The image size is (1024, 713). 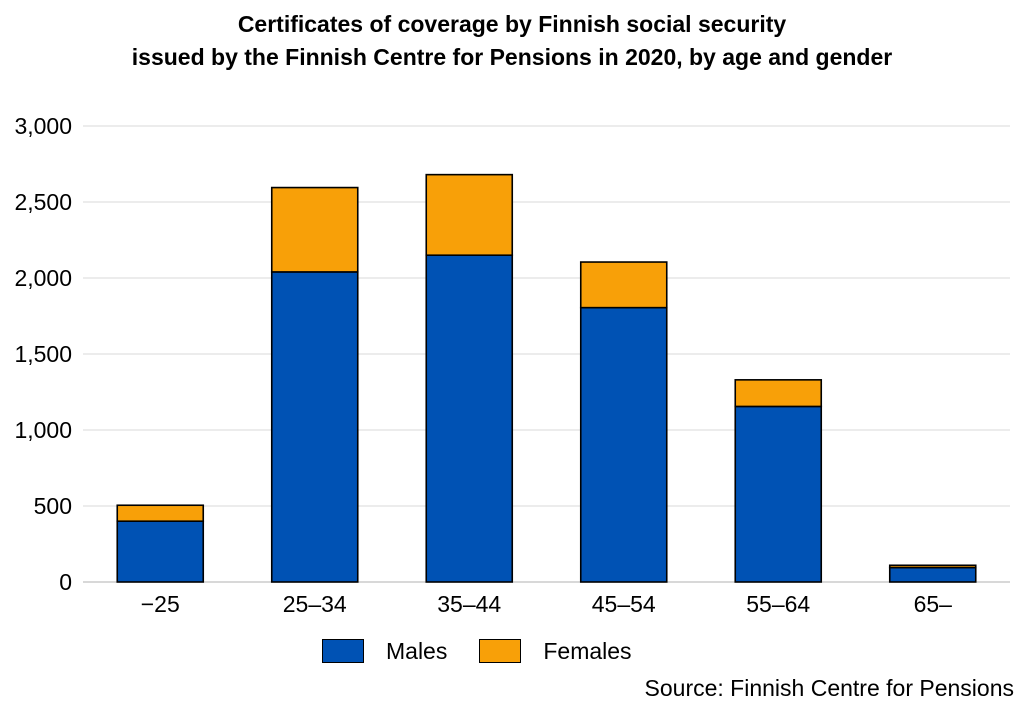 I want to click on legend-item-females: Females, so click(x=555, y=651).